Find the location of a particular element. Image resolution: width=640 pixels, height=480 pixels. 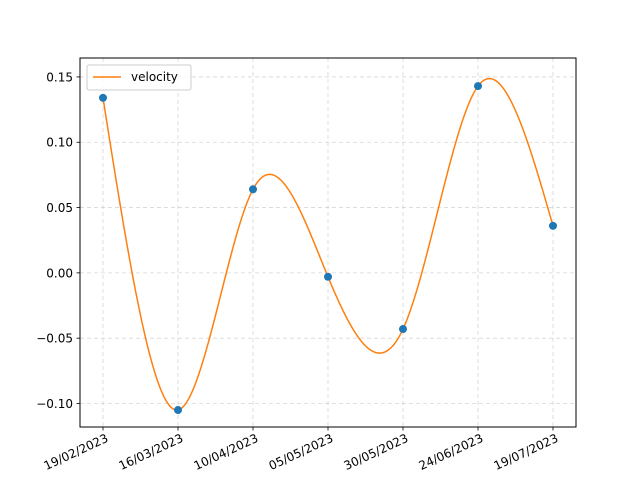

y-tick-label: 0.00 is located at coordinates (59, 273).